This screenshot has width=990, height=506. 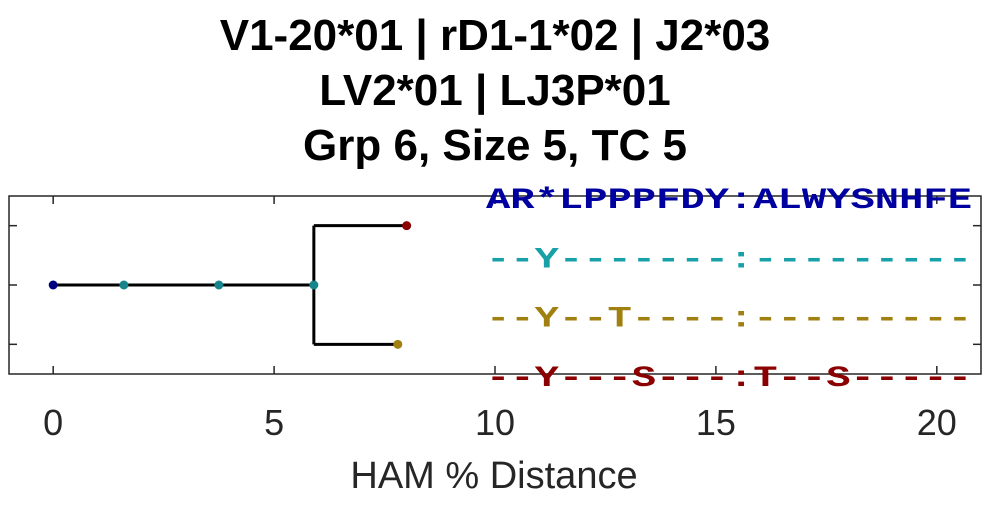 I want to click on title-line-2: LV2*01 | LJ3P*01, so click(x=495, y=90).